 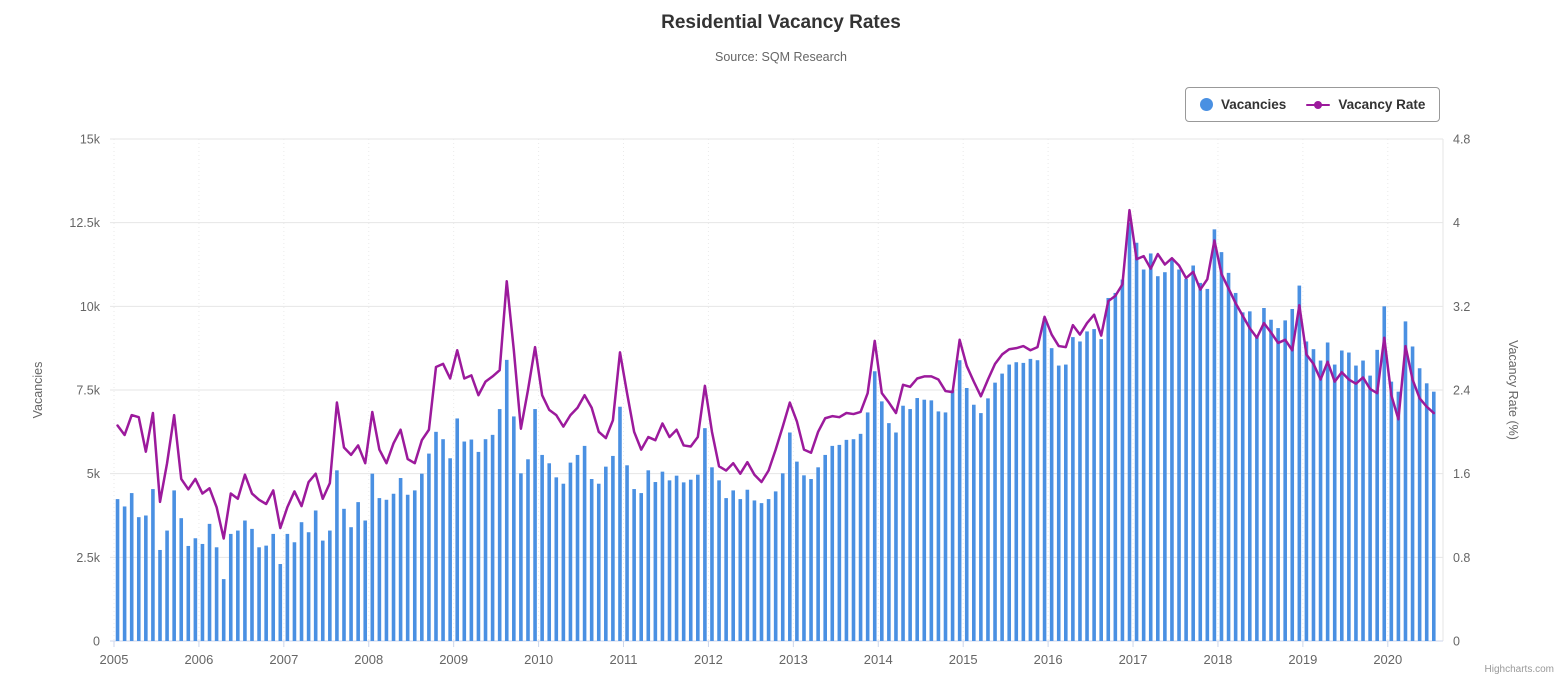 I want to click on highcharts-credit-link: Highcharts.com, so click(x=1519, y=669).